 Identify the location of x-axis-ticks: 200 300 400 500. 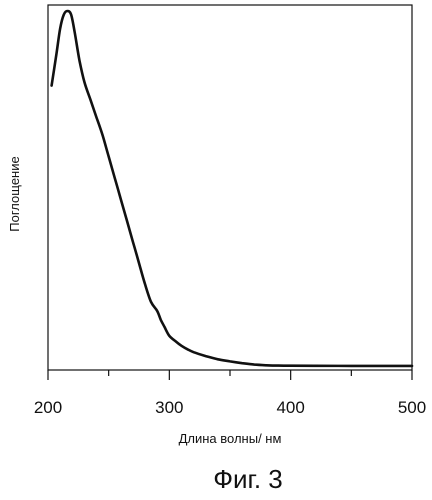
(230, 393).